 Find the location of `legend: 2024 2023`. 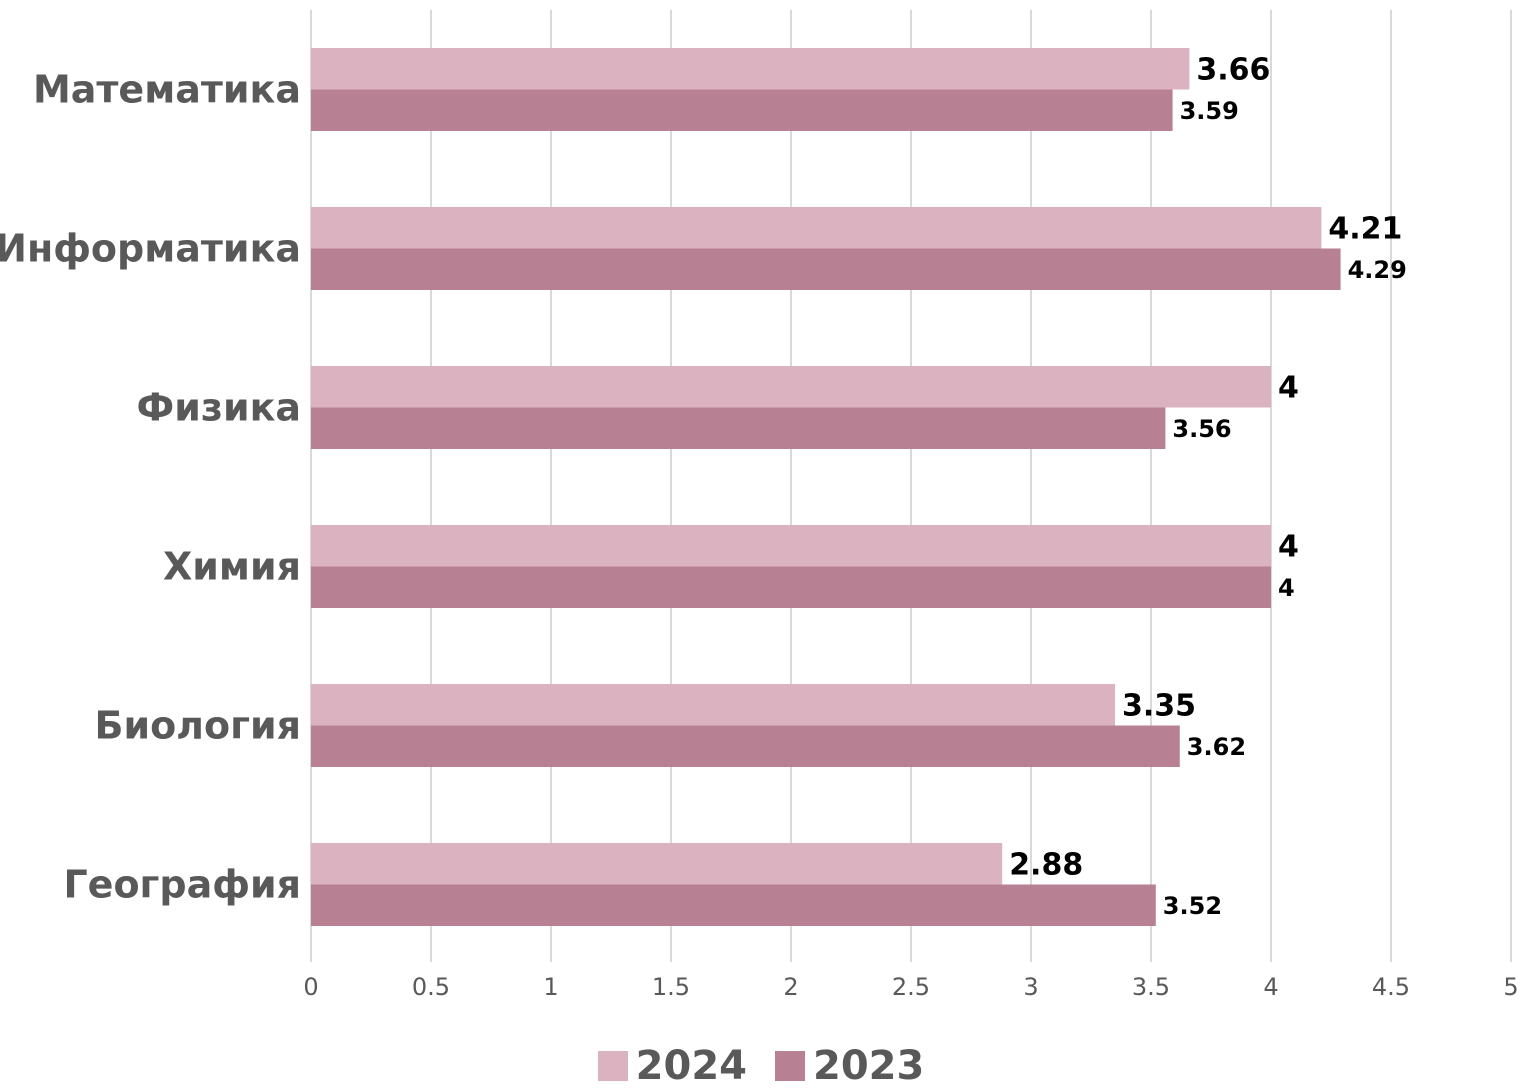

legend: 2024 2023 is located at coordinates (761, 1066).